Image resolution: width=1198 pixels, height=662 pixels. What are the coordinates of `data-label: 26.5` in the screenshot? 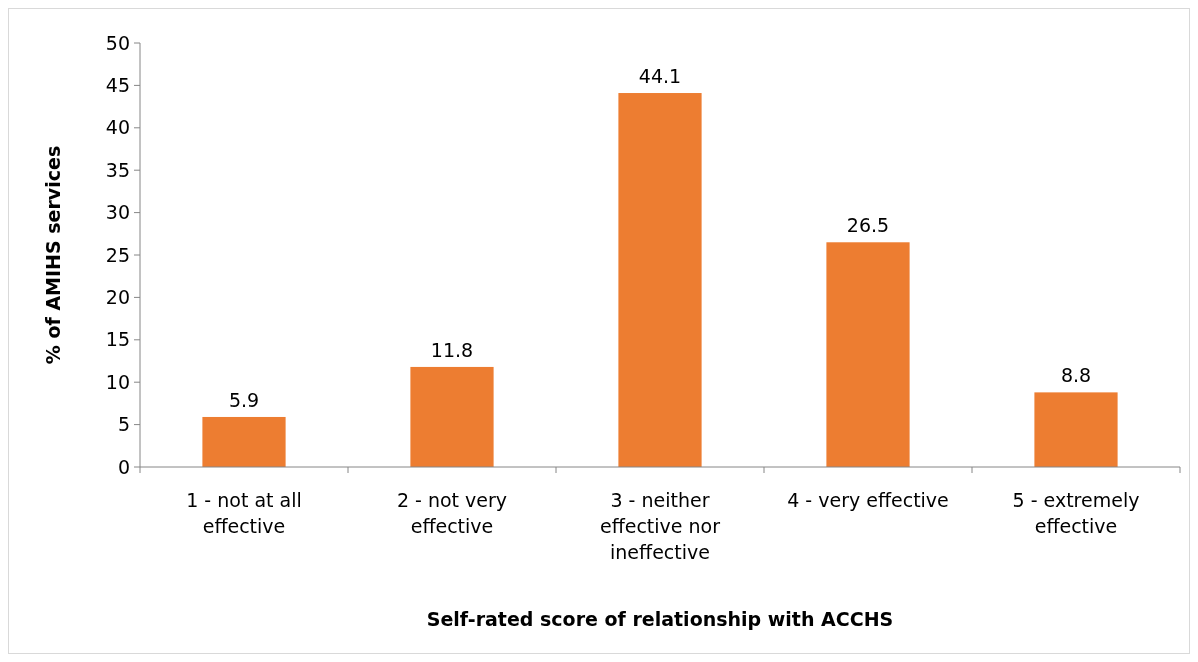 It's located at (868, 225).